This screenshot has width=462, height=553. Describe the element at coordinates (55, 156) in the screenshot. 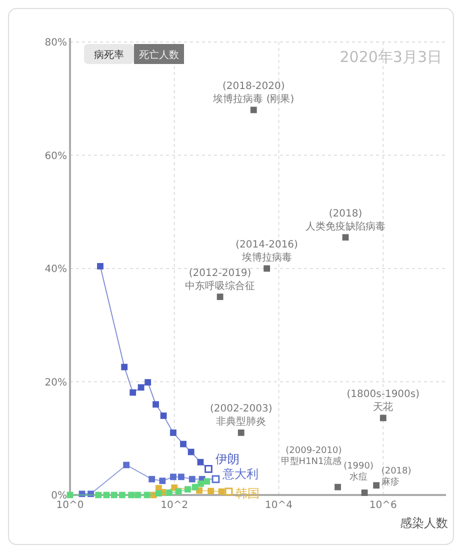

I see `y-tick-label: 60%` at that location.